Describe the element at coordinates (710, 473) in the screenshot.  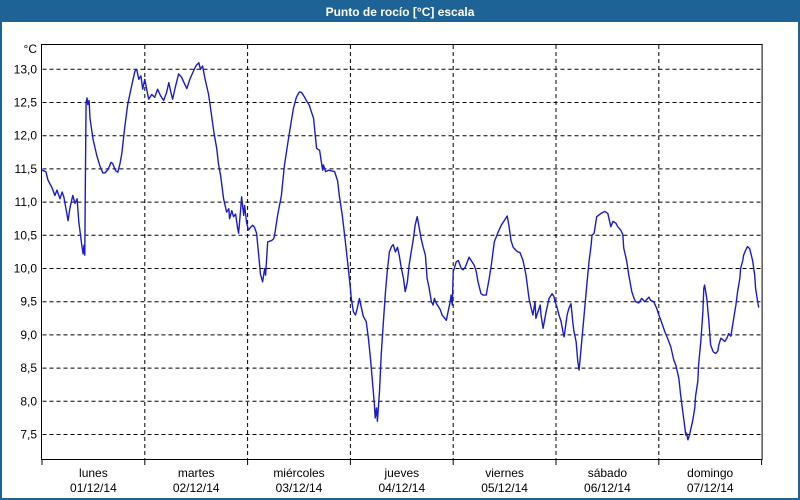
I see `x-day-label: domingo` at that location.